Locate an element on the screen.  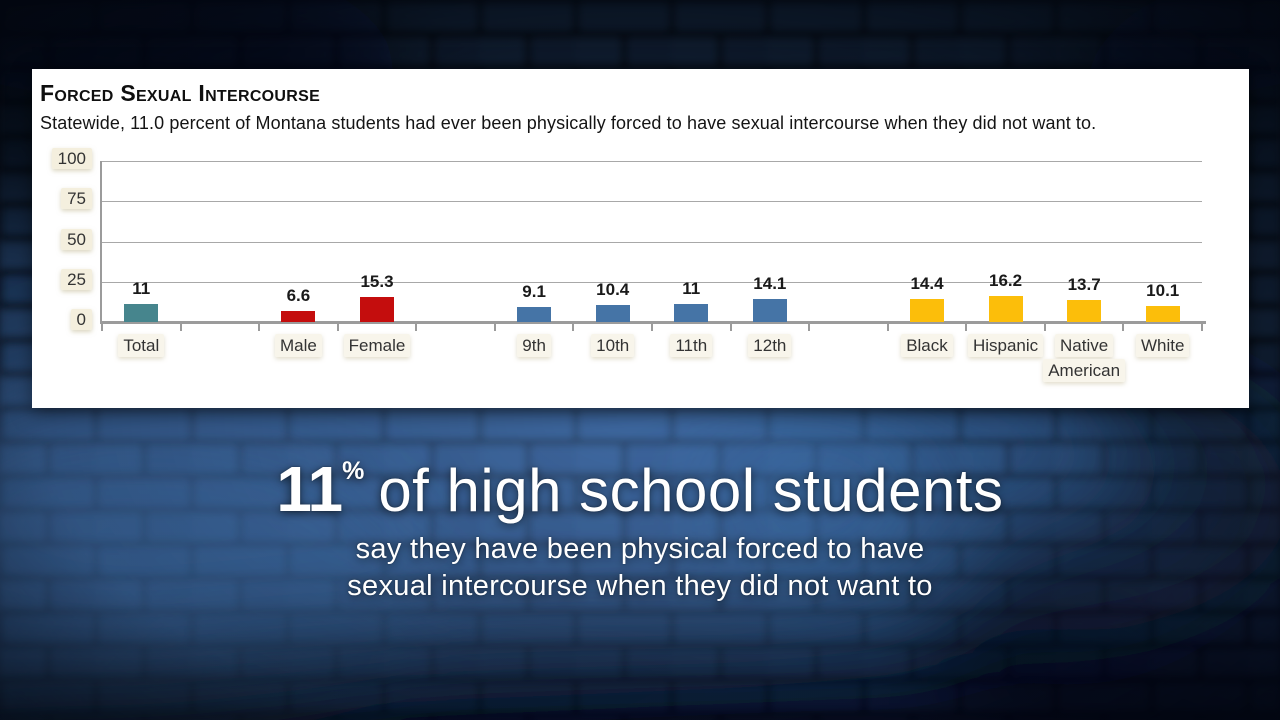
bar-category-label: 12th is located at coordinates (770, 346).